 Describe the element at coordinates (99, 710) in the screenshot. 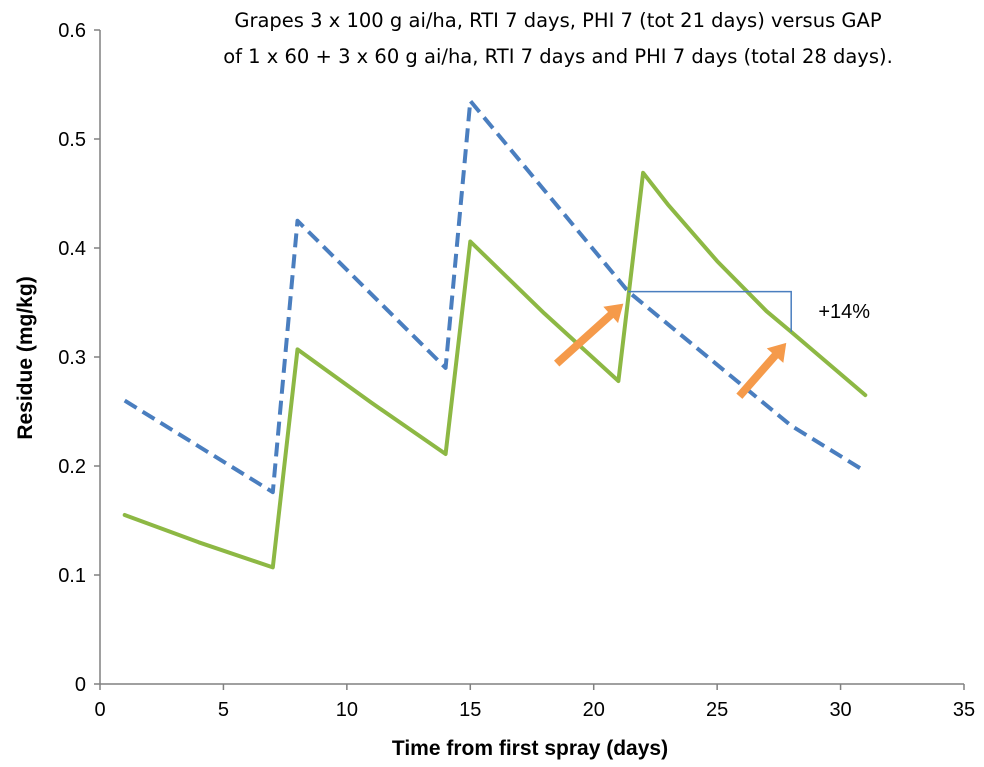

I see `x-tick-label: 0` at that location.